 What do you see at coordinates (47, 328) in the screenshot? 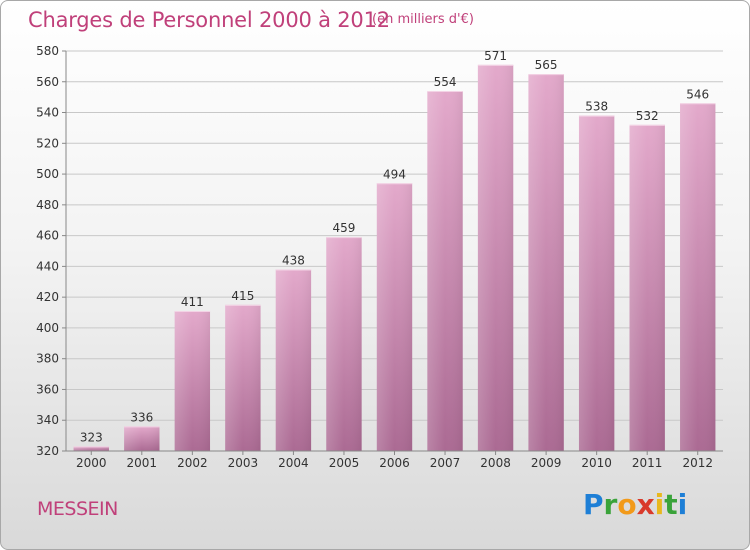
I see `y-tick-label: 400` at bounding box center [47, 328].